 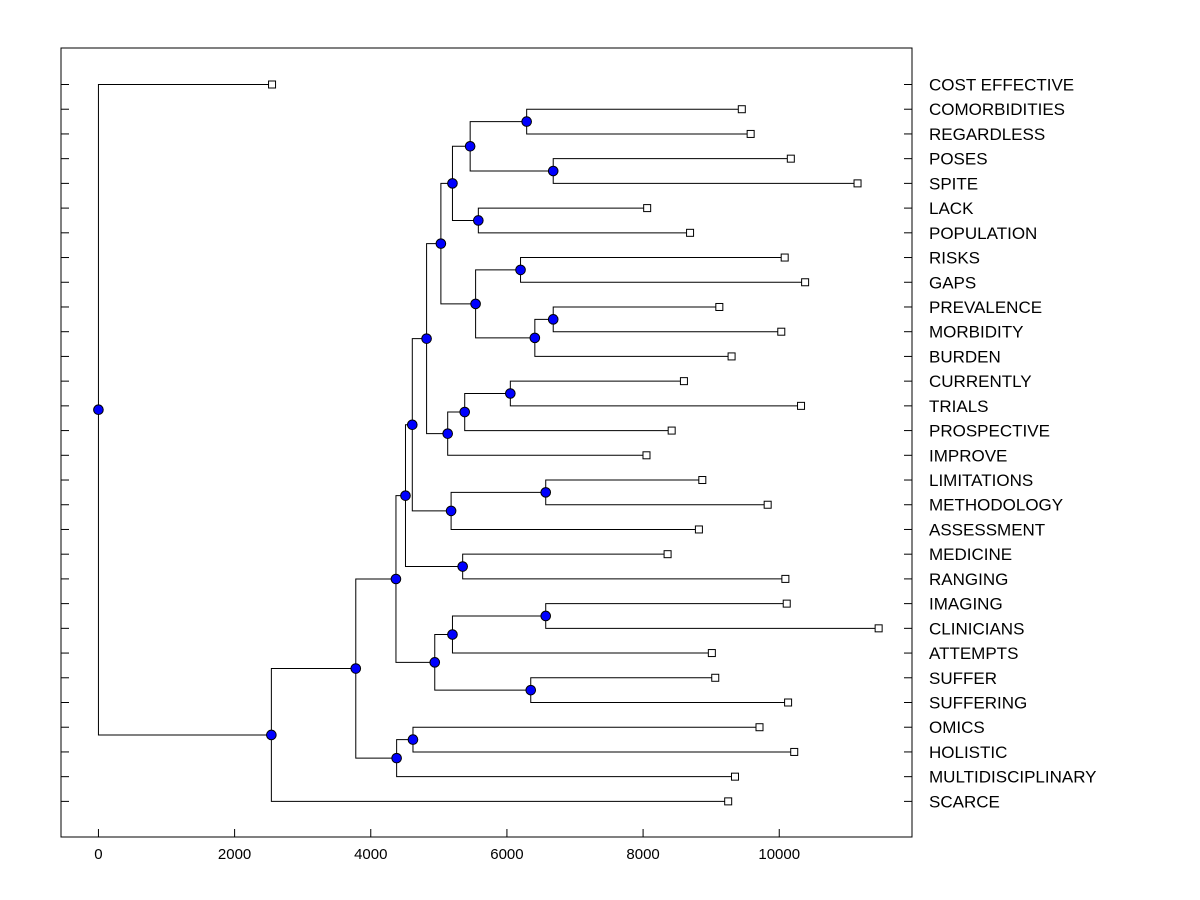 What do you see at coordinates (1001, 85) in the screenshot?
I see `leaf-label: COST EFFECTIVE` at bounding box center [1001, 85].